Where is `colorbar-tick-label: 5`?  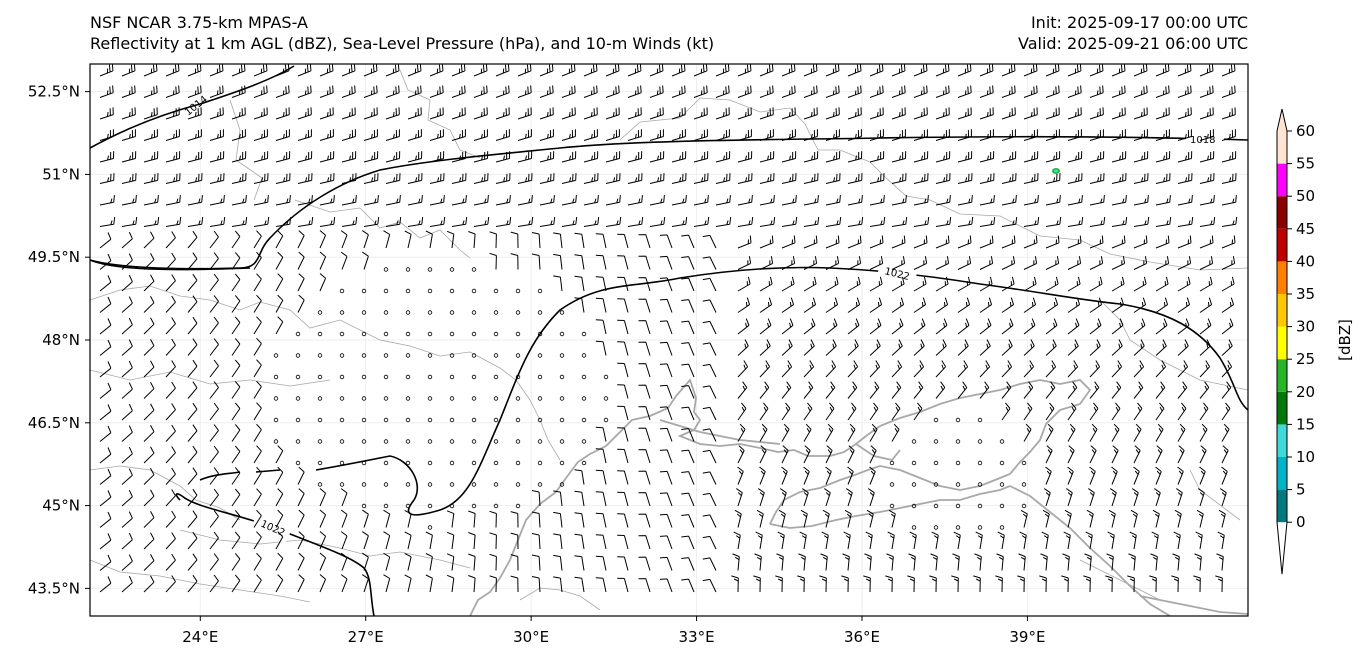 colorbar-tick-label: 5 is located at coordinates (1301, 490).